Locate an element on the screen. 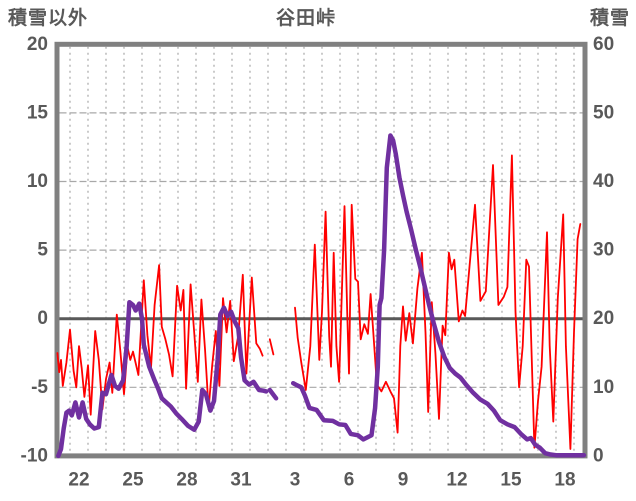 This screenshot has width=636, height=501. y-left-tick-label: 20 is located at coordinates (37, 44).